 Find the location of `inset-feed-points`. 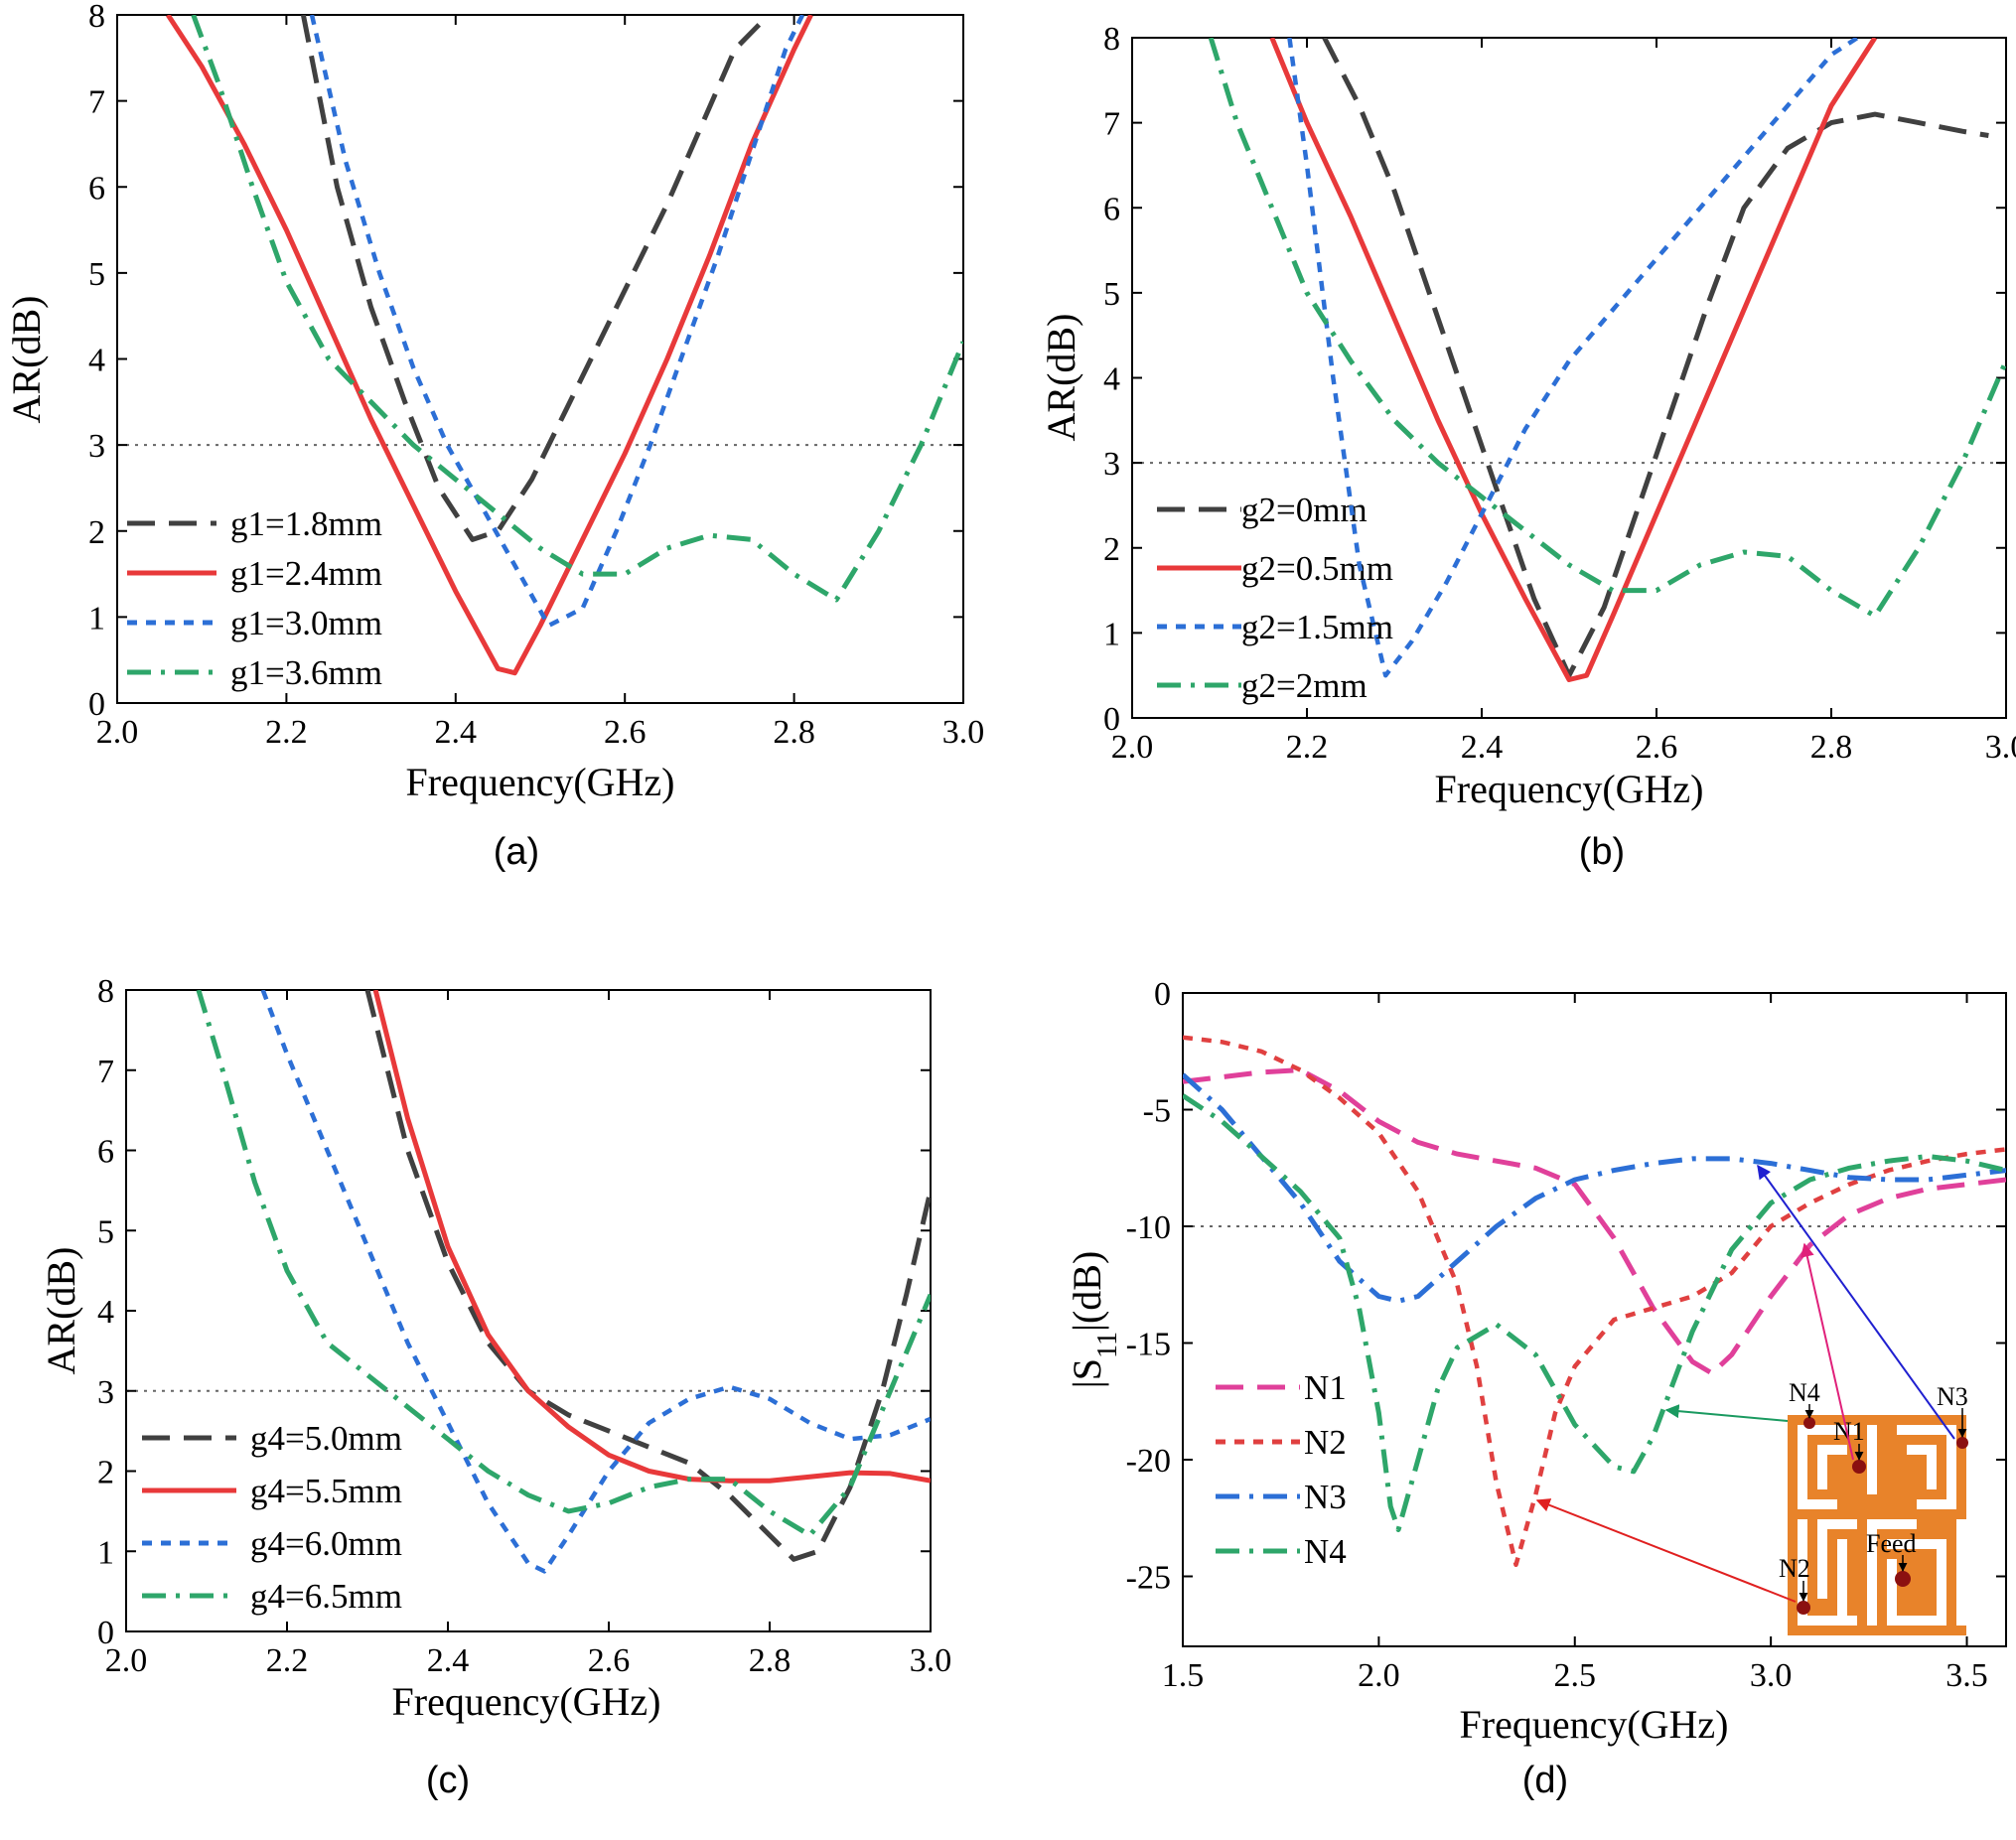

inset-feed-points is located at coordinates (1882, 1516).